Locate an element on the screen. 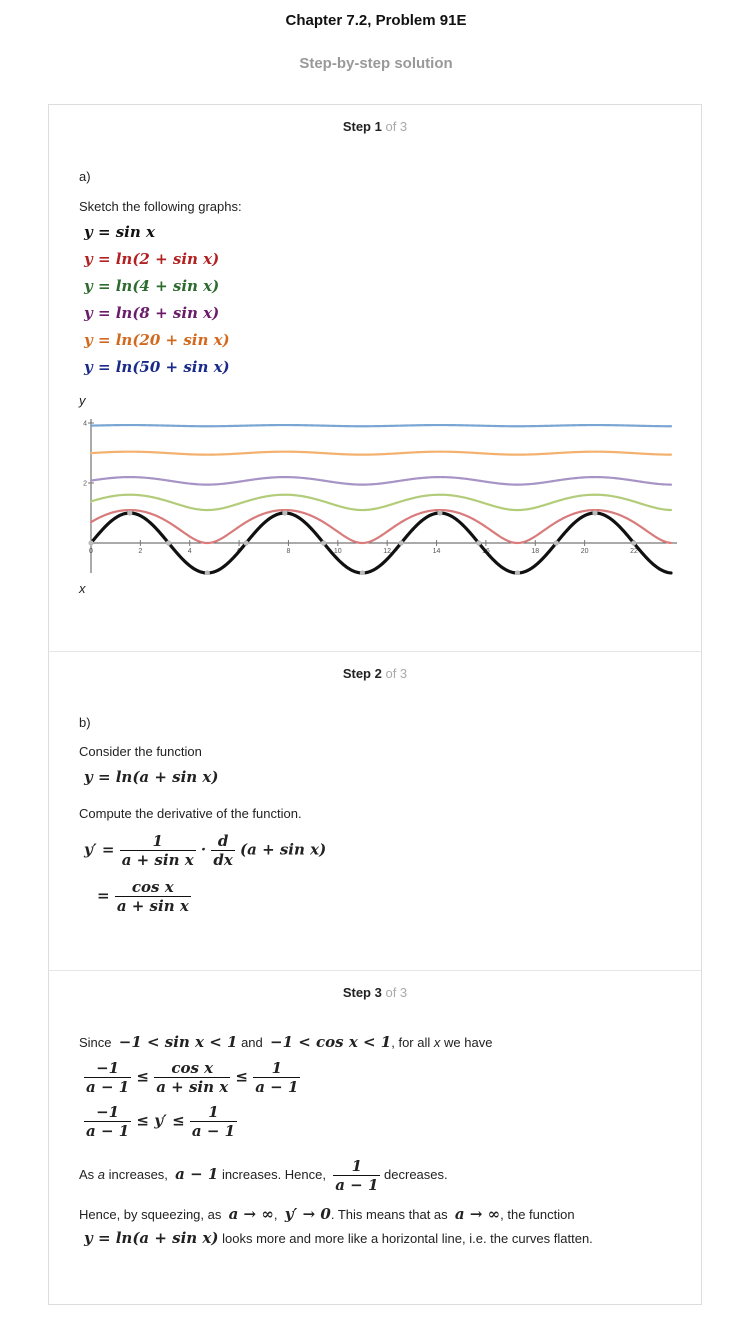  series-line-ln-50-sin-x- is located at coordinates (381, 425).